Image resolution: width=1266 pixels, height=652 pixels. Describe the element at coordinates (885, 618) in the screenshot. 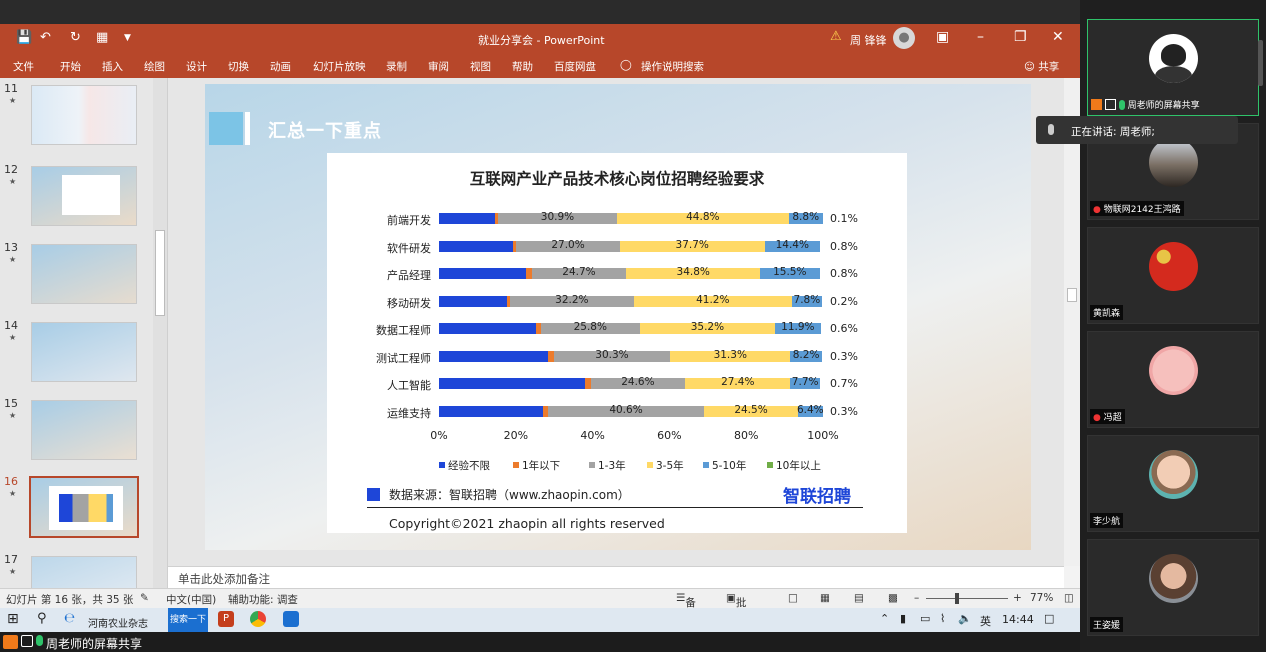

I see `tray-chevron-icon: ⌃` at that location.